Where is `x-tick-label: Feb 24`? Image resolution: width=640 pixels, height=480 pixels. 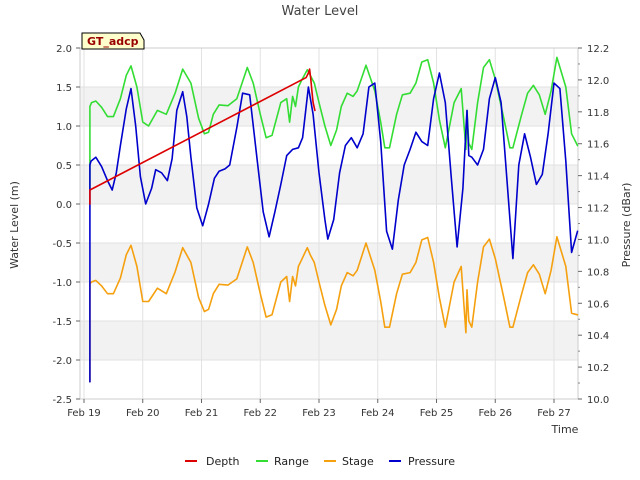
x-tick-label: Feb 24 is located at coordinates (378, 413).